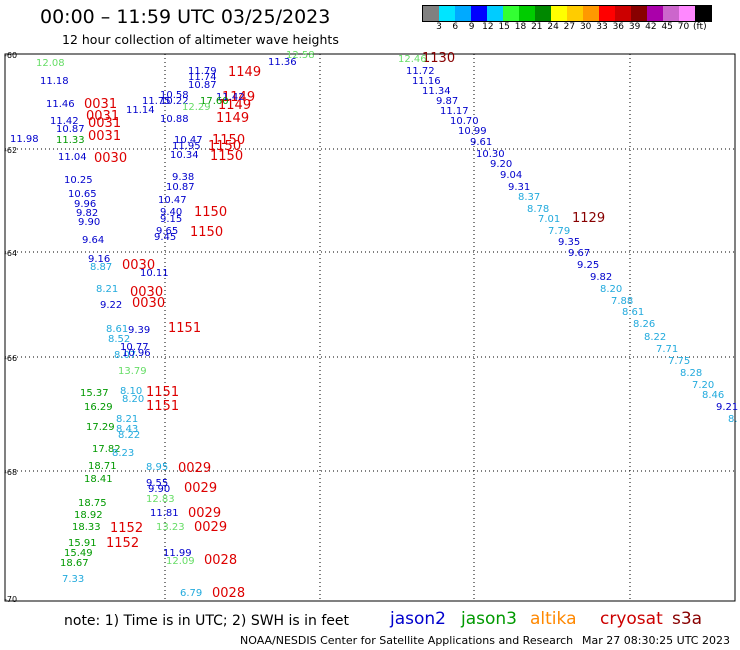 Image resolution: width=740 pixels, height=650 pixels. What do you see at coordinates (651, 27) in the screenshot?
I see `legend-label: 42` at bounding box center [651, 27].